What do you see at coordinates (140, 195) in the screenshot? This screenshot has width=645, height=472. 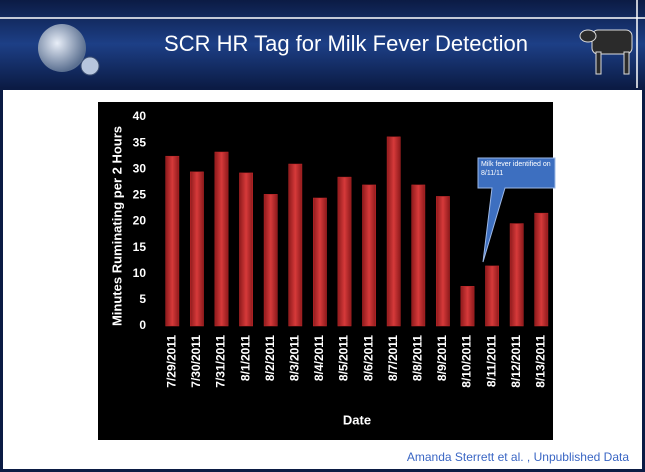 I see `y-tick-label: 25` at bounding box center [140, 195].